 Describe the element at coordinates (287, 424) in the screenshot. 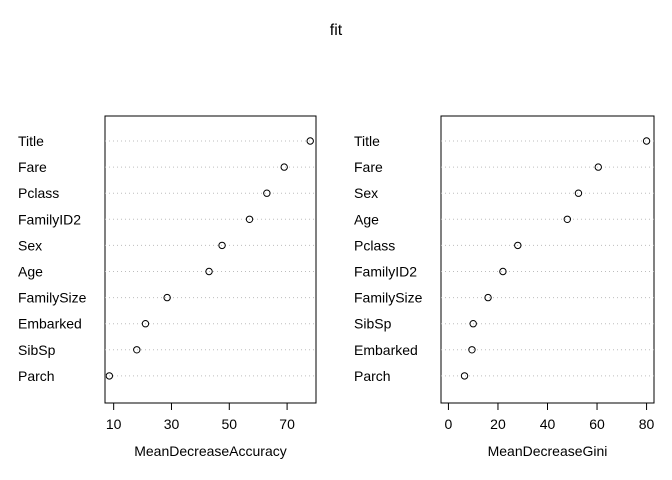

I see `x-tick-label: 70` at that location.